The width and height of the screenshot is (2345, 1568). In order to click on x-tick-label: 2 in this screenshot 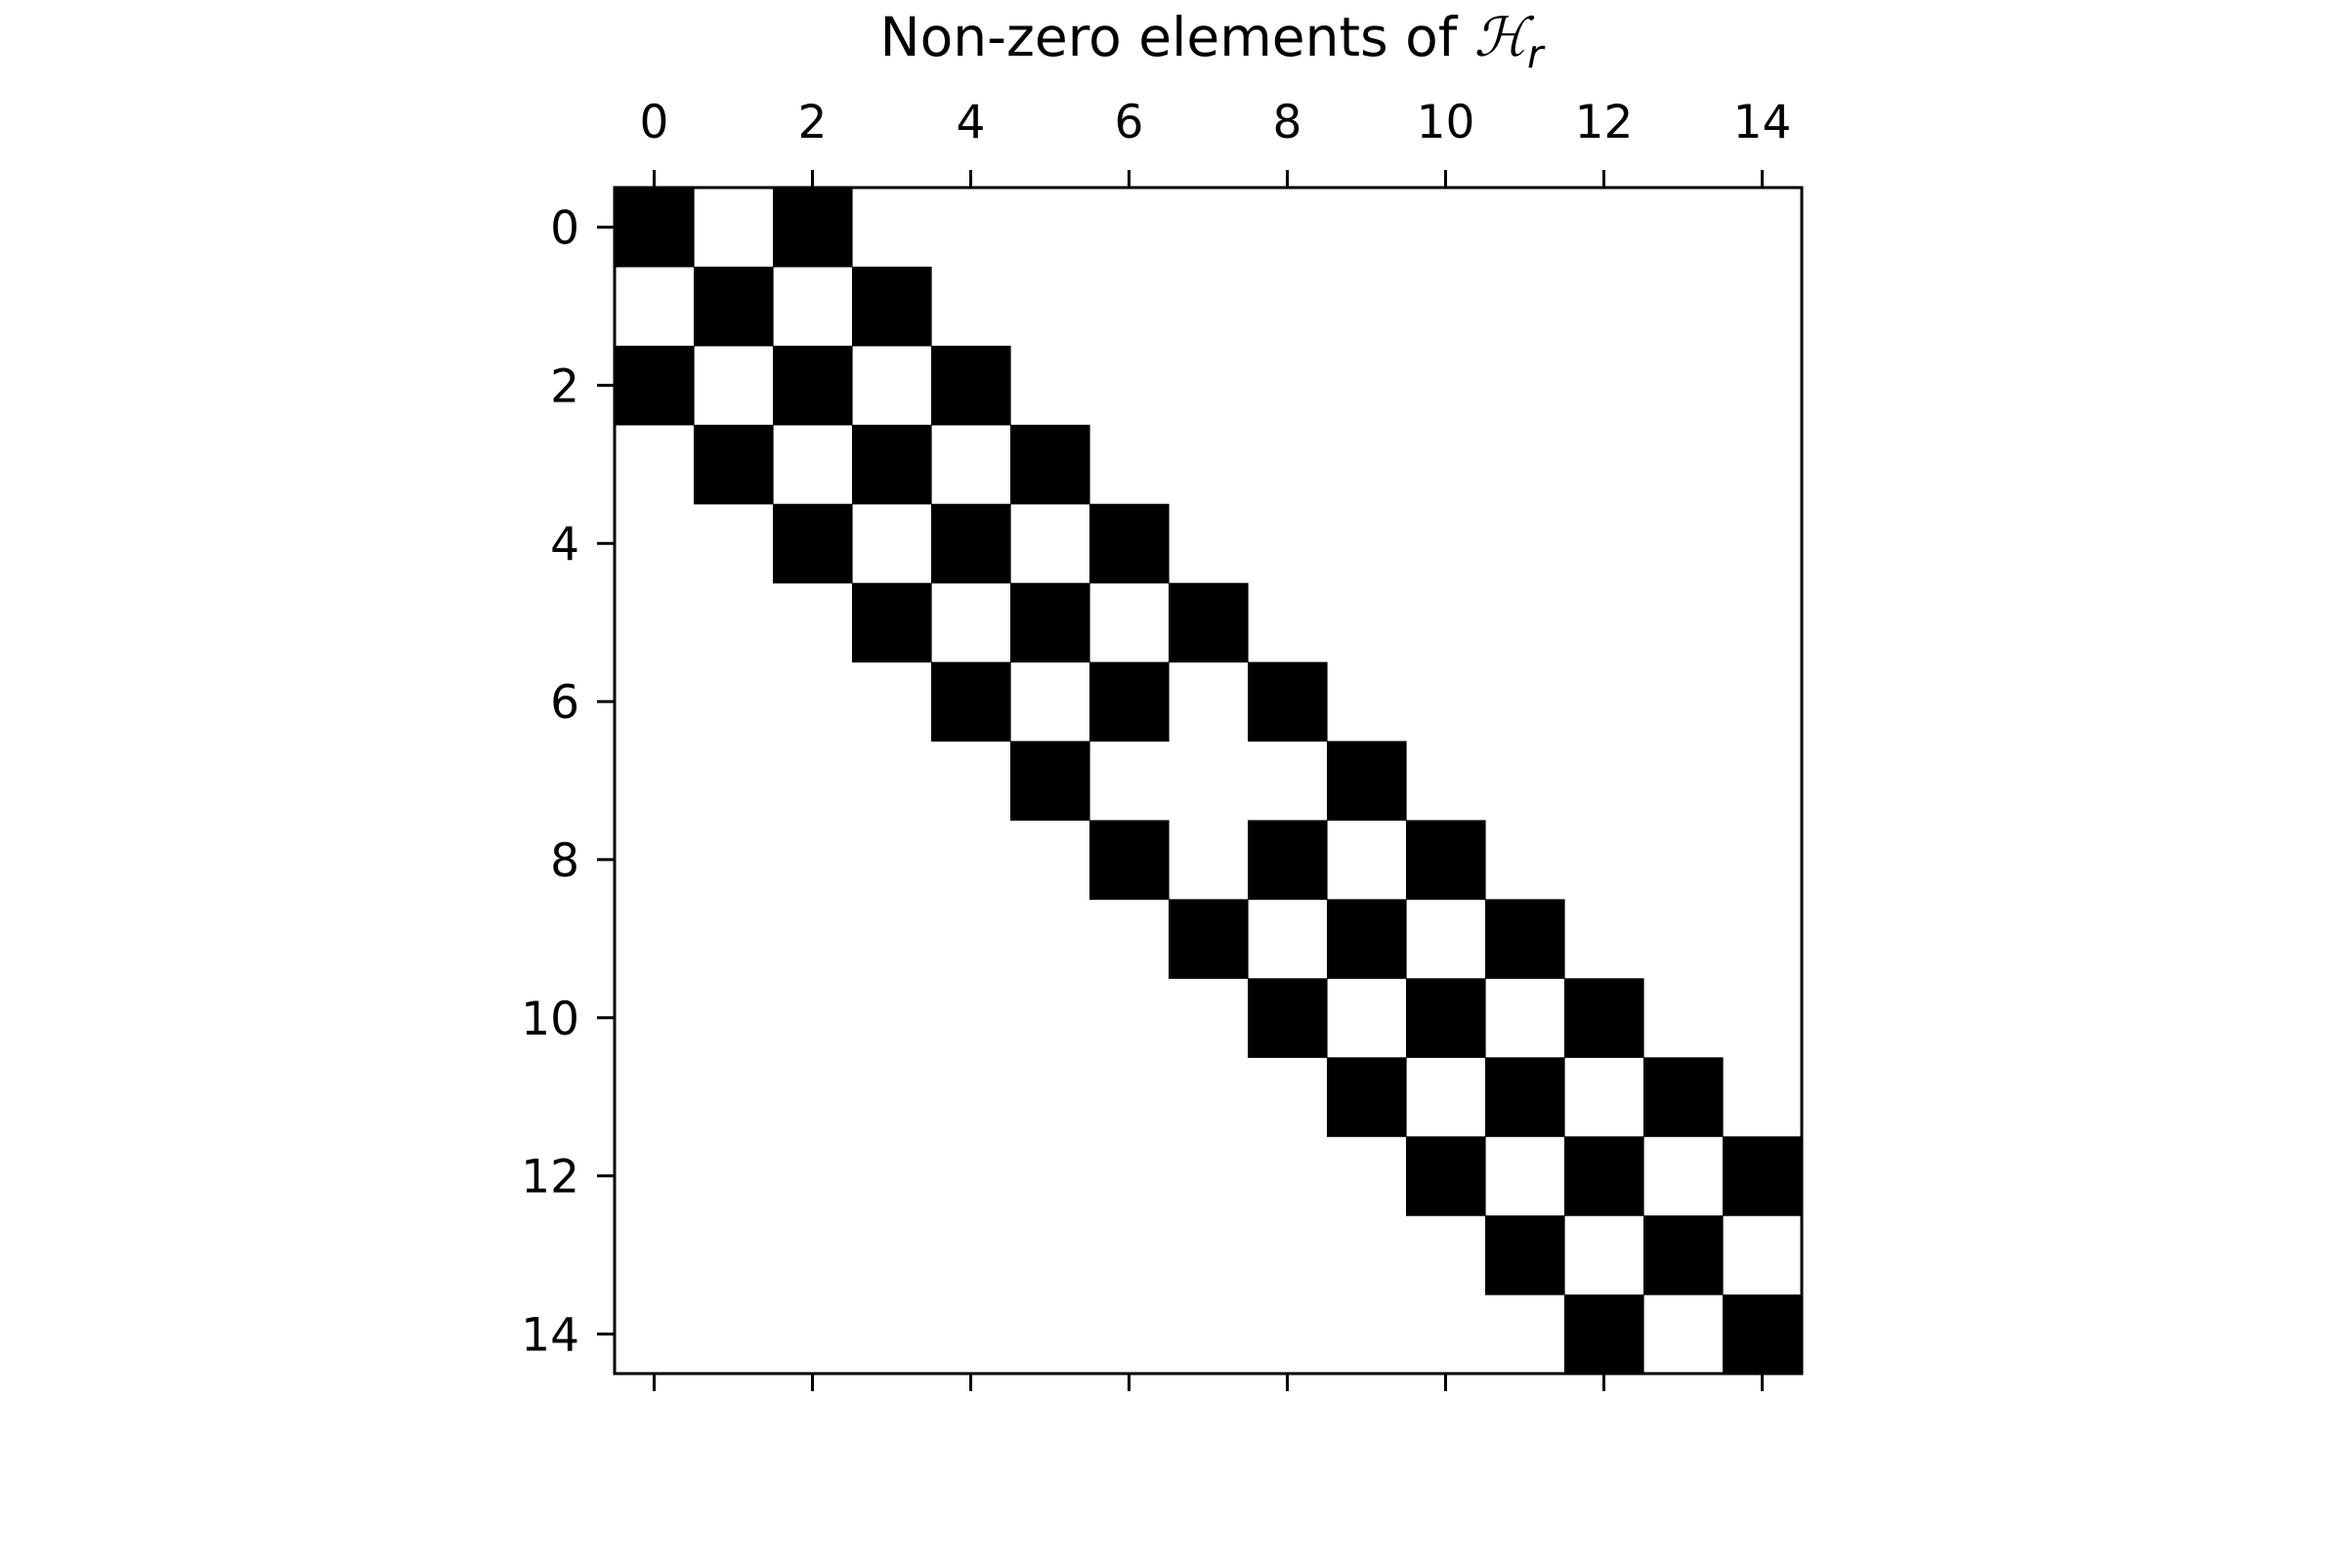, I will do `click(813, 122)`.